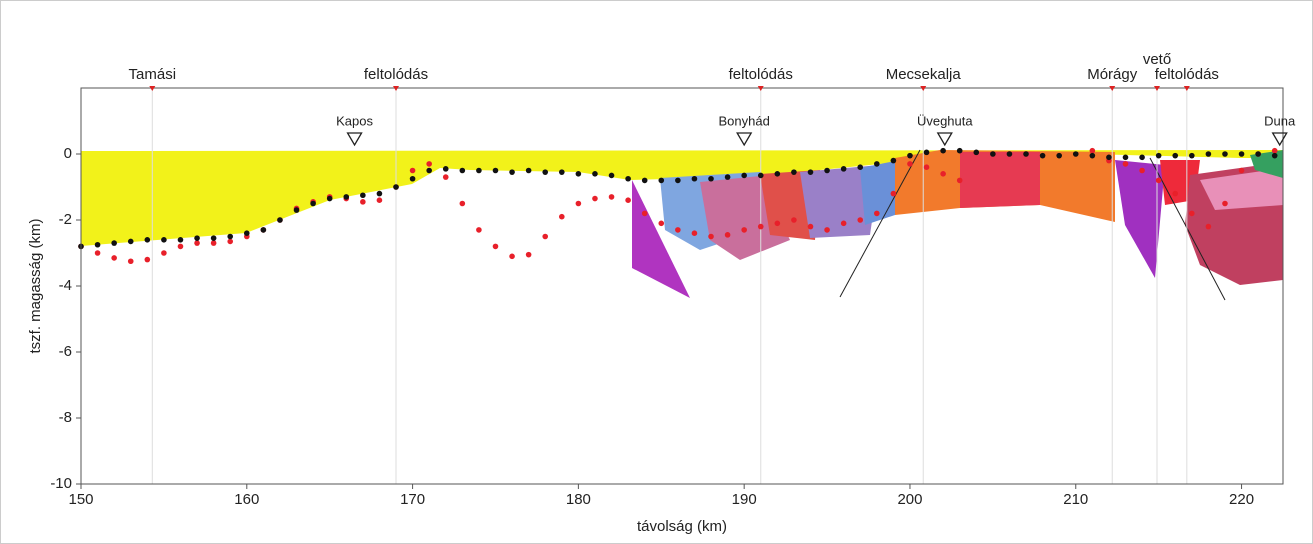 Image resolution: width=1313 pixels, height=544 pixels. What do you see at coordinates (65, 285) in the screenshot?
I see `y-tick-label: -4` at bounding box center [65, 285].